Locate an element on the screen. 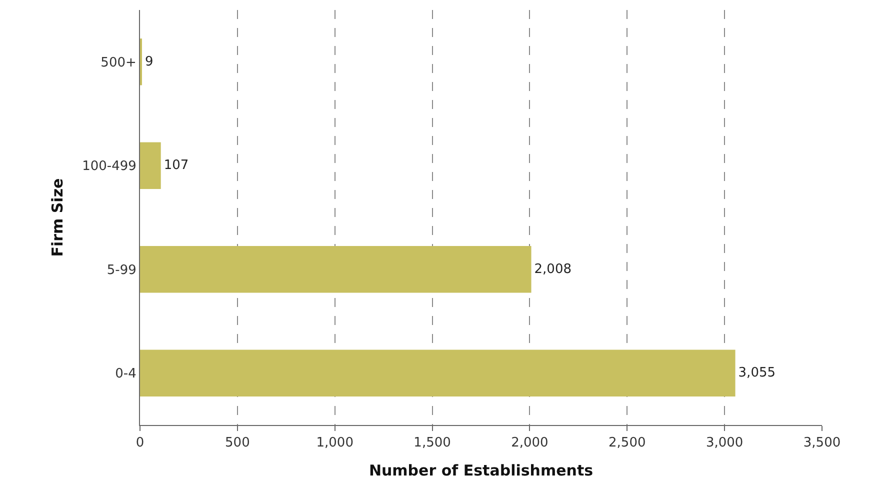 Image resolution: width=869 pixels, height=499 pixels. y-tick-label: 500+ is located at coordinates (118, 62).